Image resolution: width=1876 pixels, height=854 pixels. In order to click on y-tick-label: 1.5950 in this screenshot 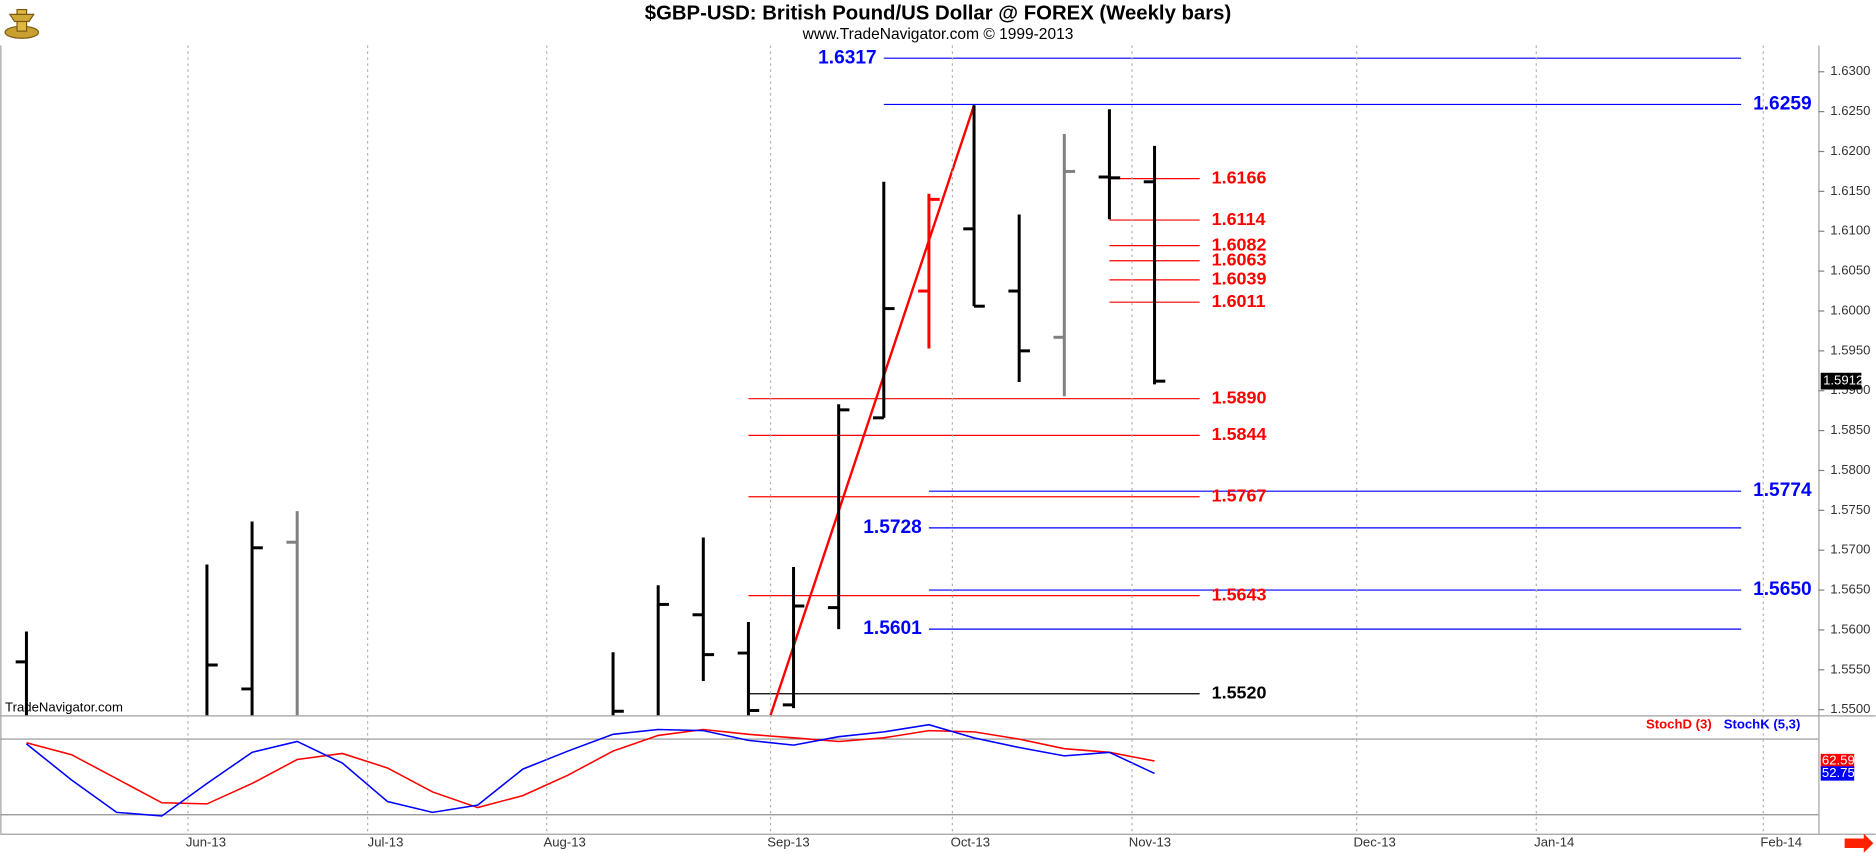, I will do `click(1850, 349)`.